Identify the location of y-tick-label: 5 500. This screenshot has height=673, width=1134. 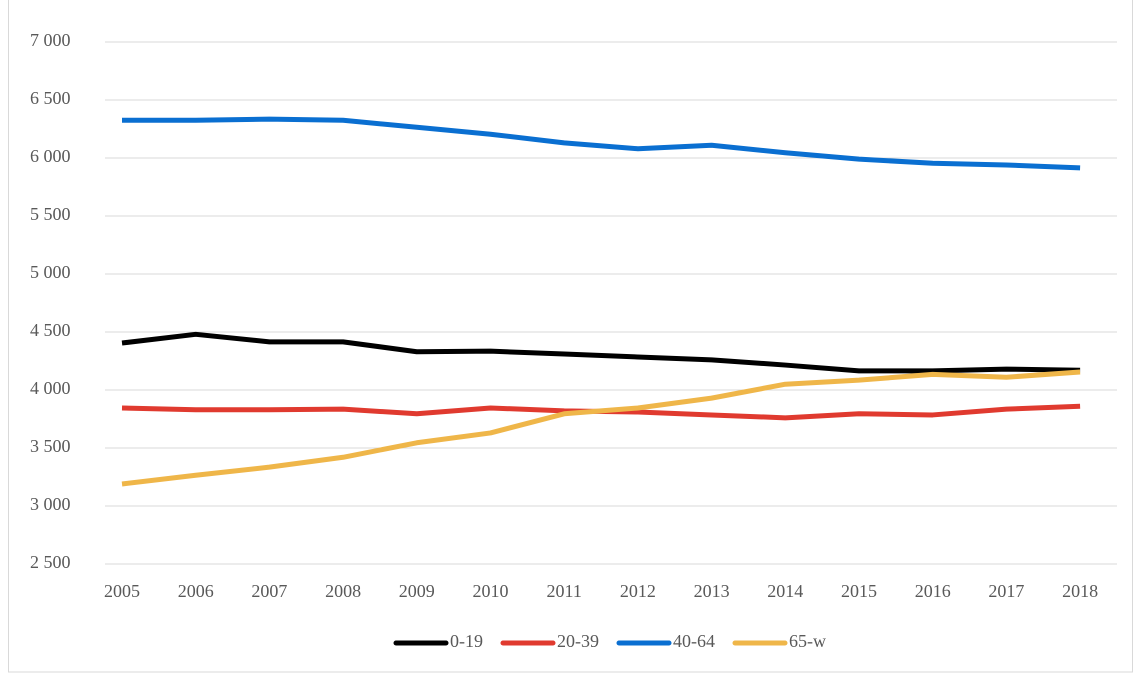
(50, 214).